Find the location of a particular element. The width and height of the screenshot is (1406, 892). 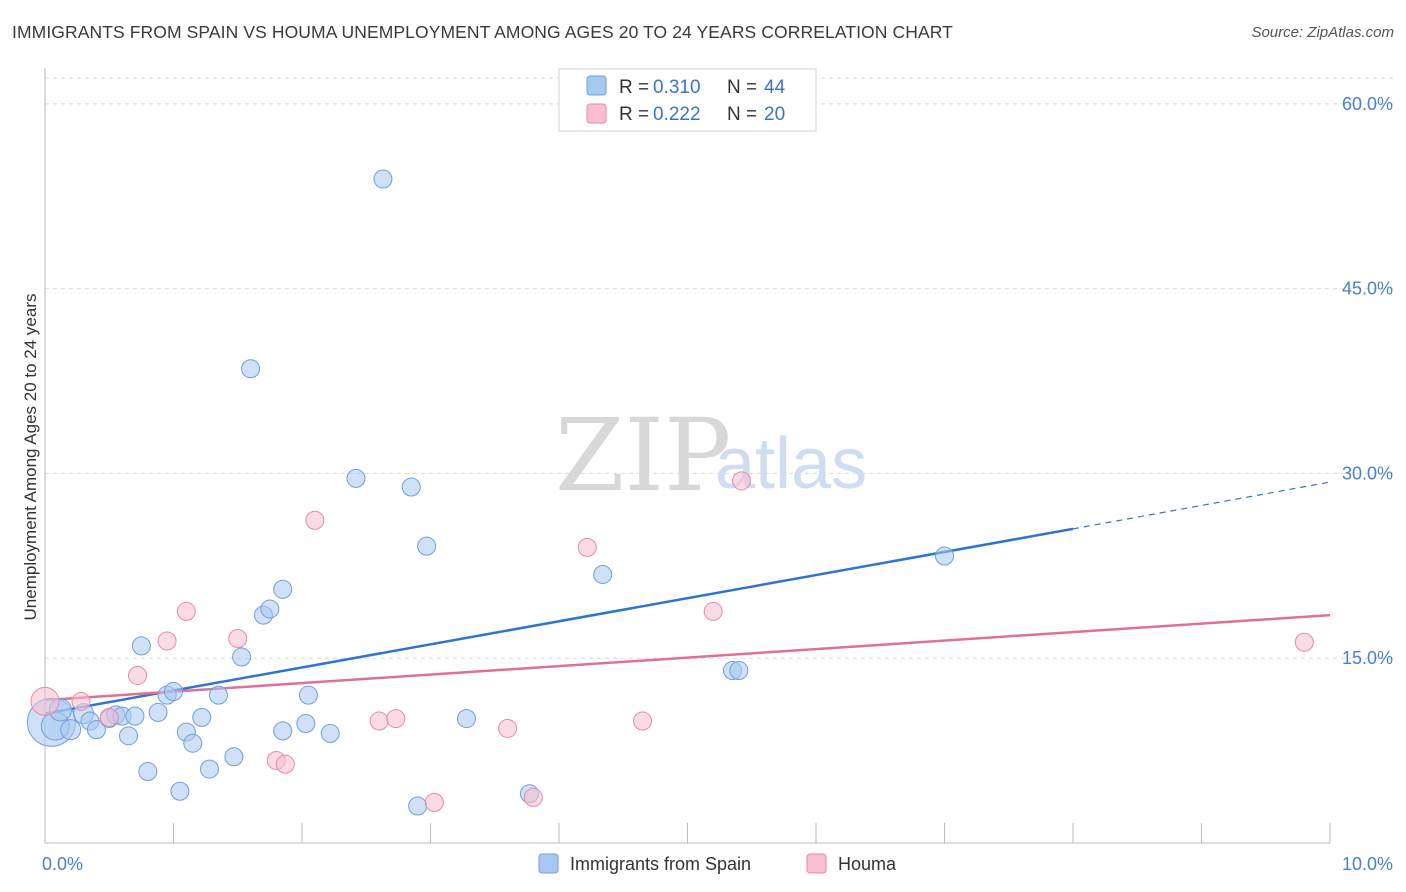

x-tick-label: 0.0% is located at coordinates (62, 864).